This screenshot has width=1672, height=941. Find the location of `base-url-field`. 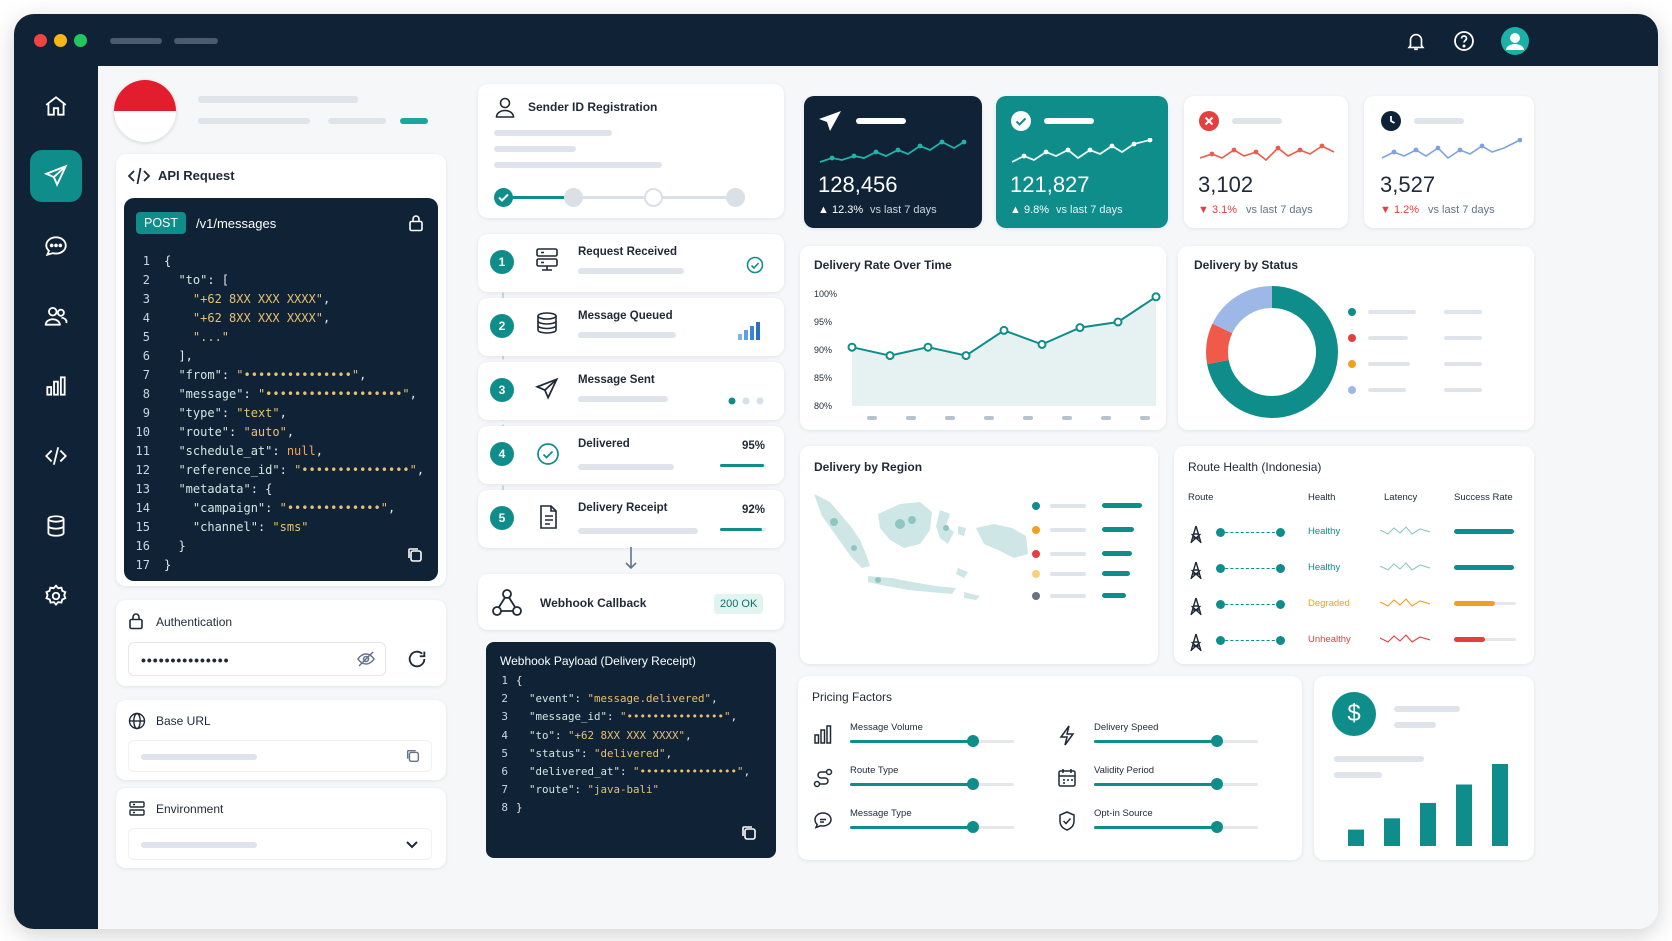

base-url-field is located at coordinates (280, 756).